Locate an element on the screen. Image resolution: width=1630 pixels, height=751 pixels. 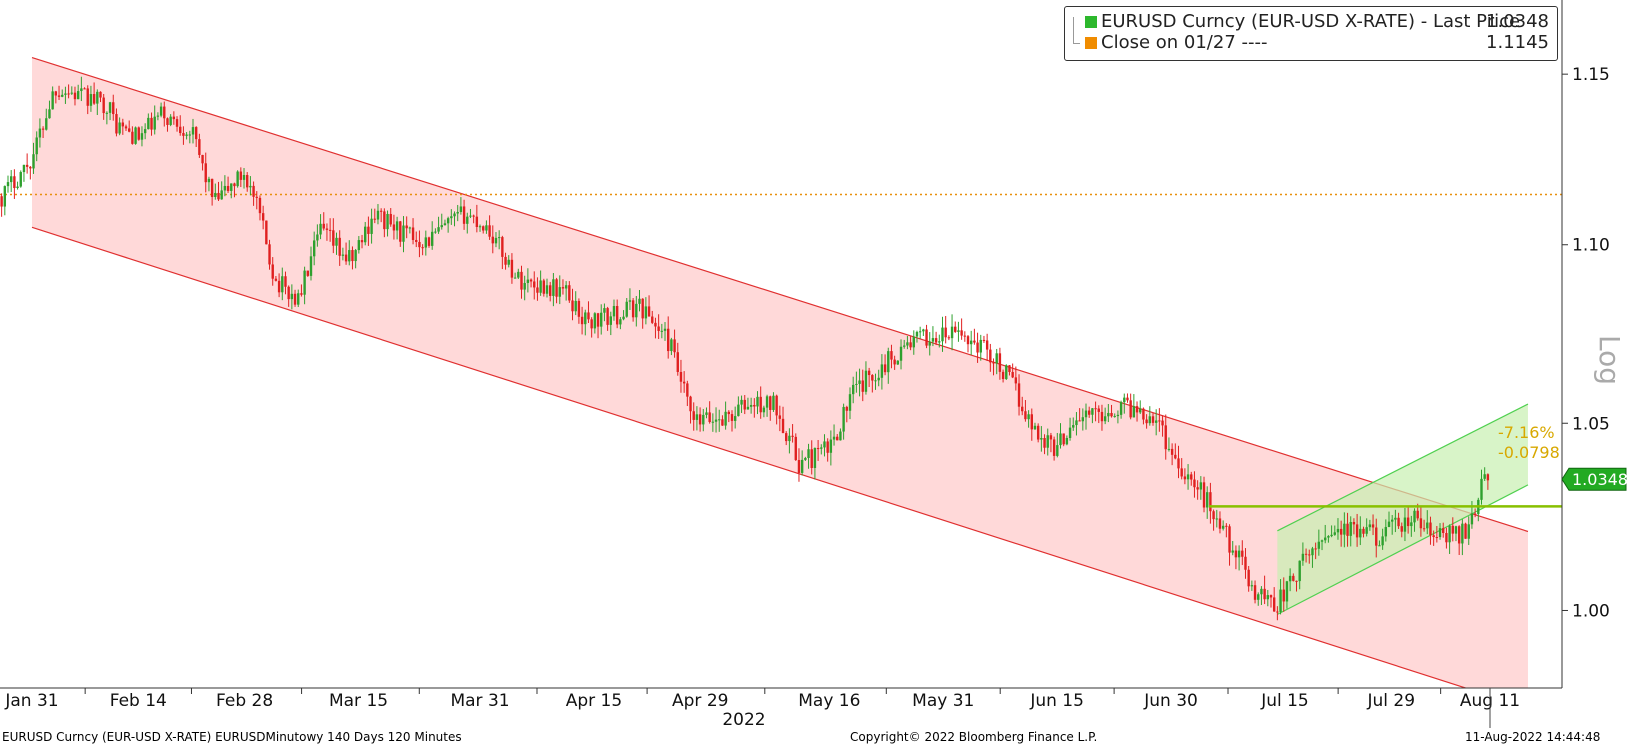
uptrend-upper-line is located at coordinates (1403, 467).